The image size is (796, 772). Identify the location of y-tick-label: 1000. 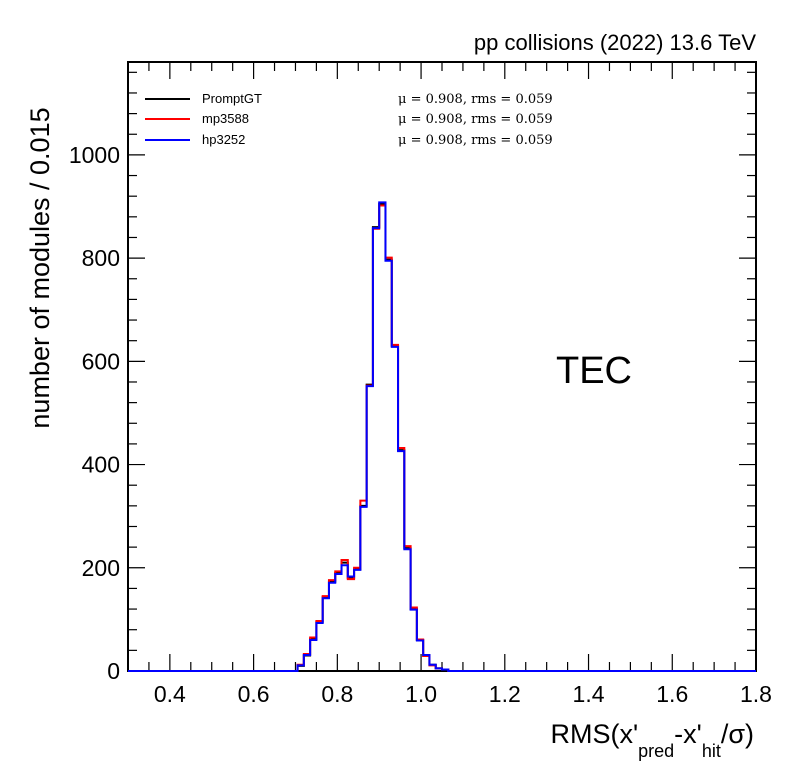
(94, 155).